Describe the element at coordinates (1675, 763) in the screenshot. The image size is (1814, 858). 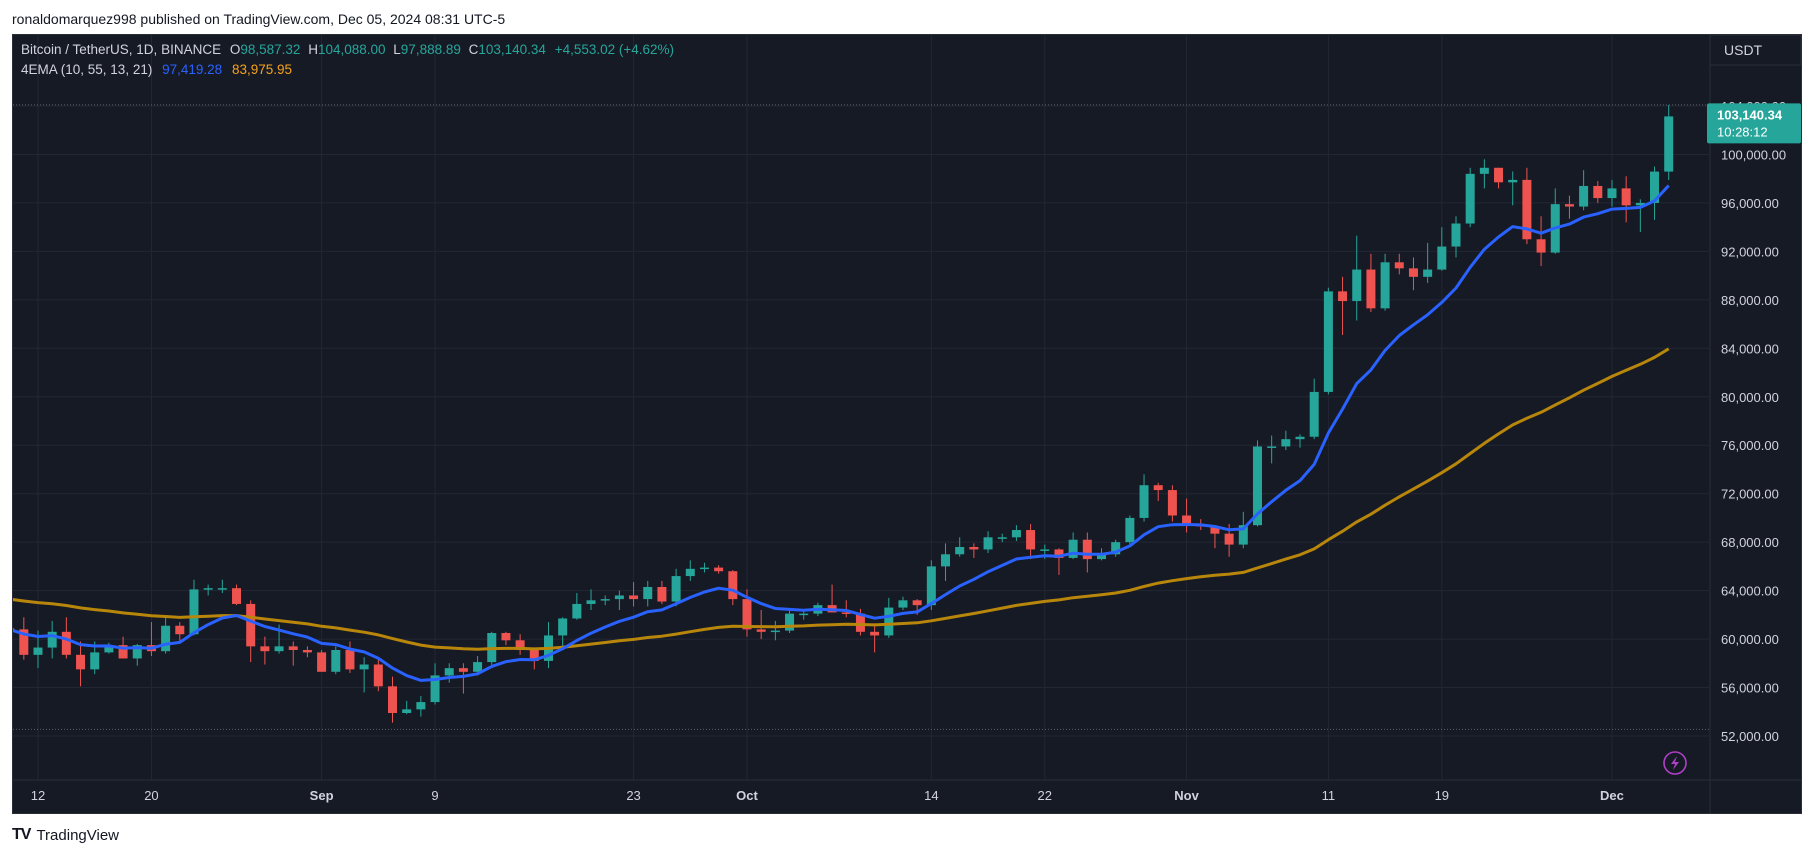
I see `lightning-icon` at that location.